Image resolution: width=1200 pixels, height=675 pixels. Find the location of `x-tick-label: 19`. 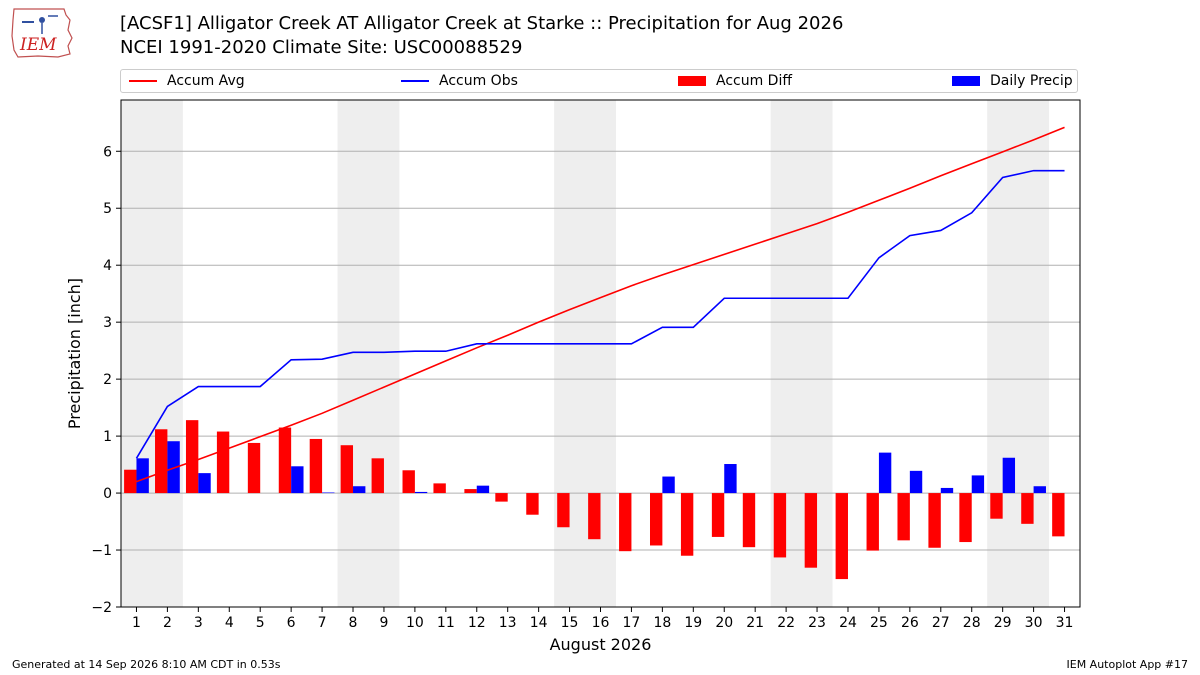

x-tick-label: 19 is located at coordinates (693, 623).